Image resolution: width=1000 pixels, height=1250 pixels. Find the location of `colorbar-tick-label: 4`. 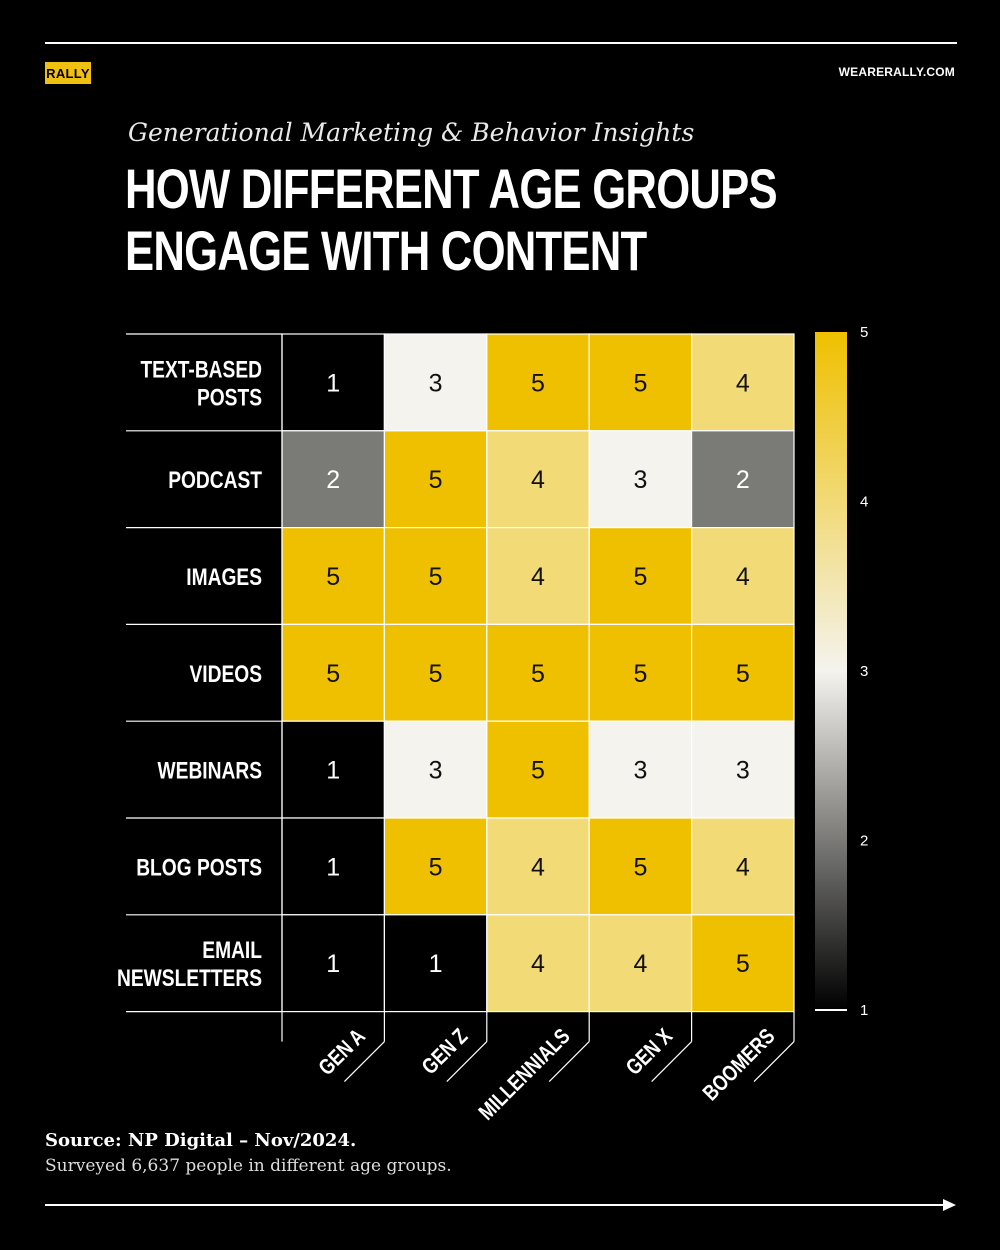

colorbar-tick-label: 4 is located at coordinates (864, 502).